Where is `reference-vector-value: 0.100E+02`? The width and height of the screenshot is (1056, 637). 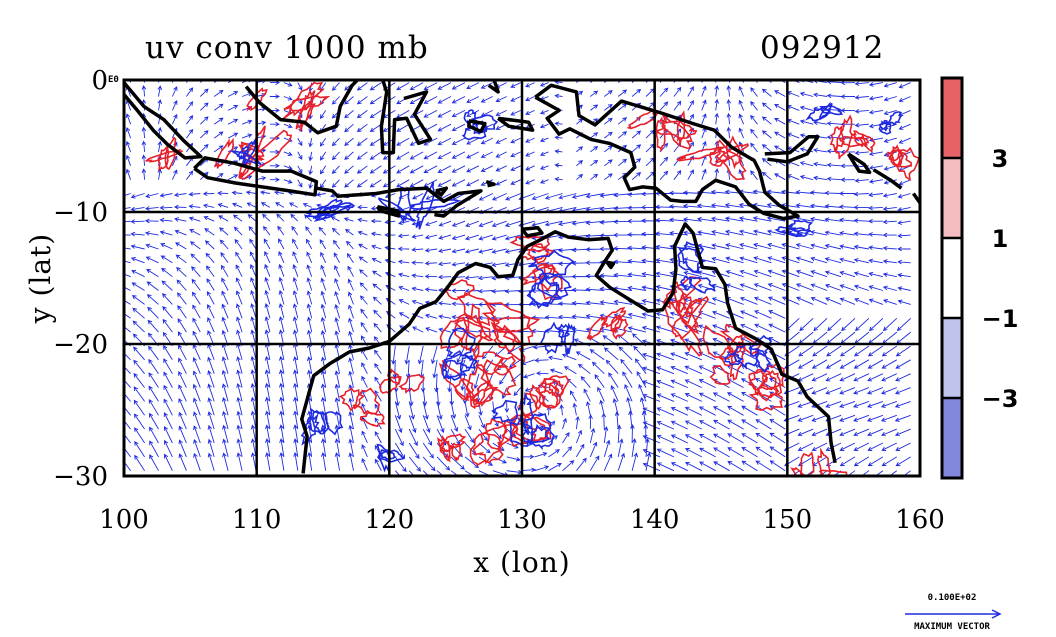
reference-vector-value: 0.100E+02 is located at coordinates (952, 598).